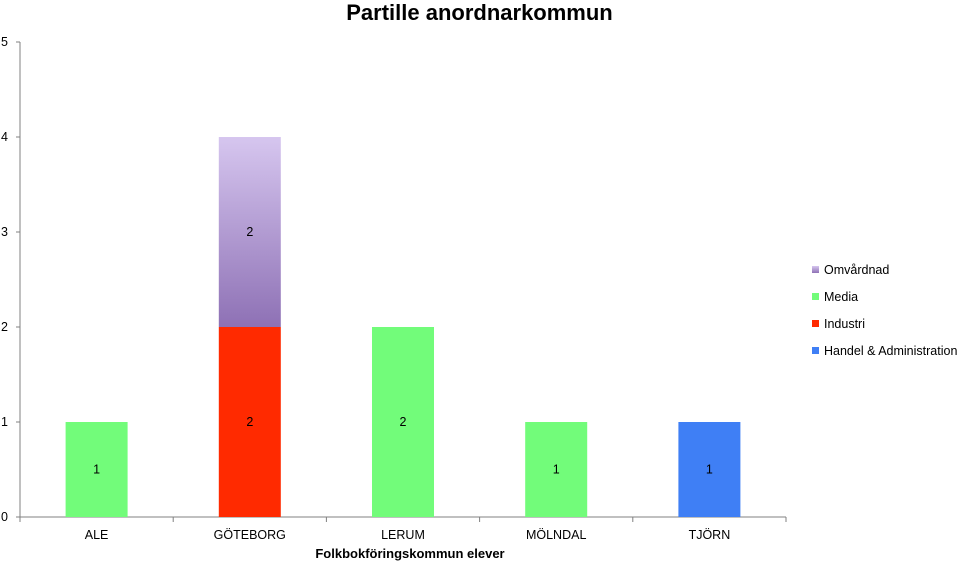 This screenshot has height=562, width=959. What do you see at coordinates (4, 517) in the screenshot?
I see `y-tick-label: 0` at bounding box center [4, 517].